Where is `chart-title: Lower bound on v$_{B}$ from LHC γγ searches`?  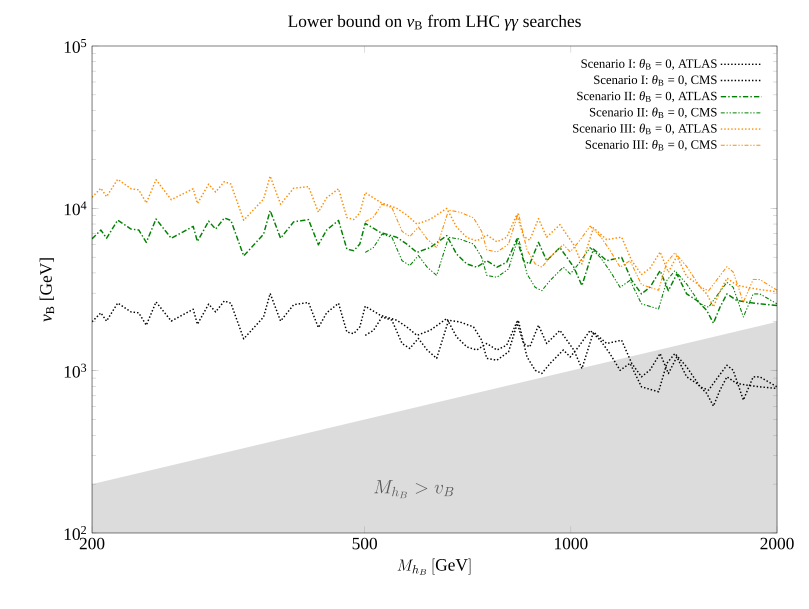
chart-title: Lower bound on v$_{B}$ from LHC γγ searches is located at coordinates (434, 22).